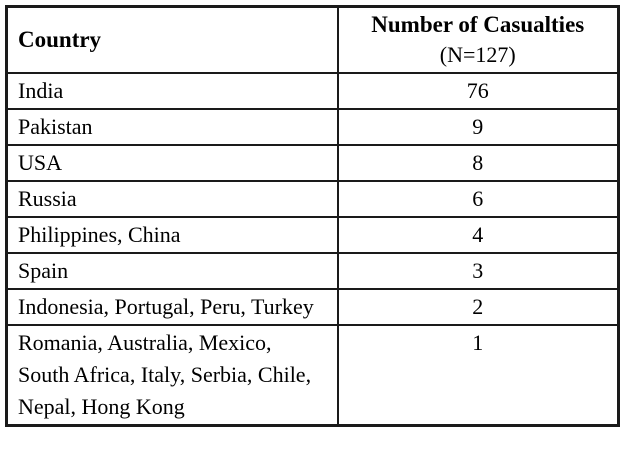 The width and height of the screenshot is (623, 466). Describe the element at coordinates (478, 91) in the screenshot. I see `casualties-cell: 76` at that location.